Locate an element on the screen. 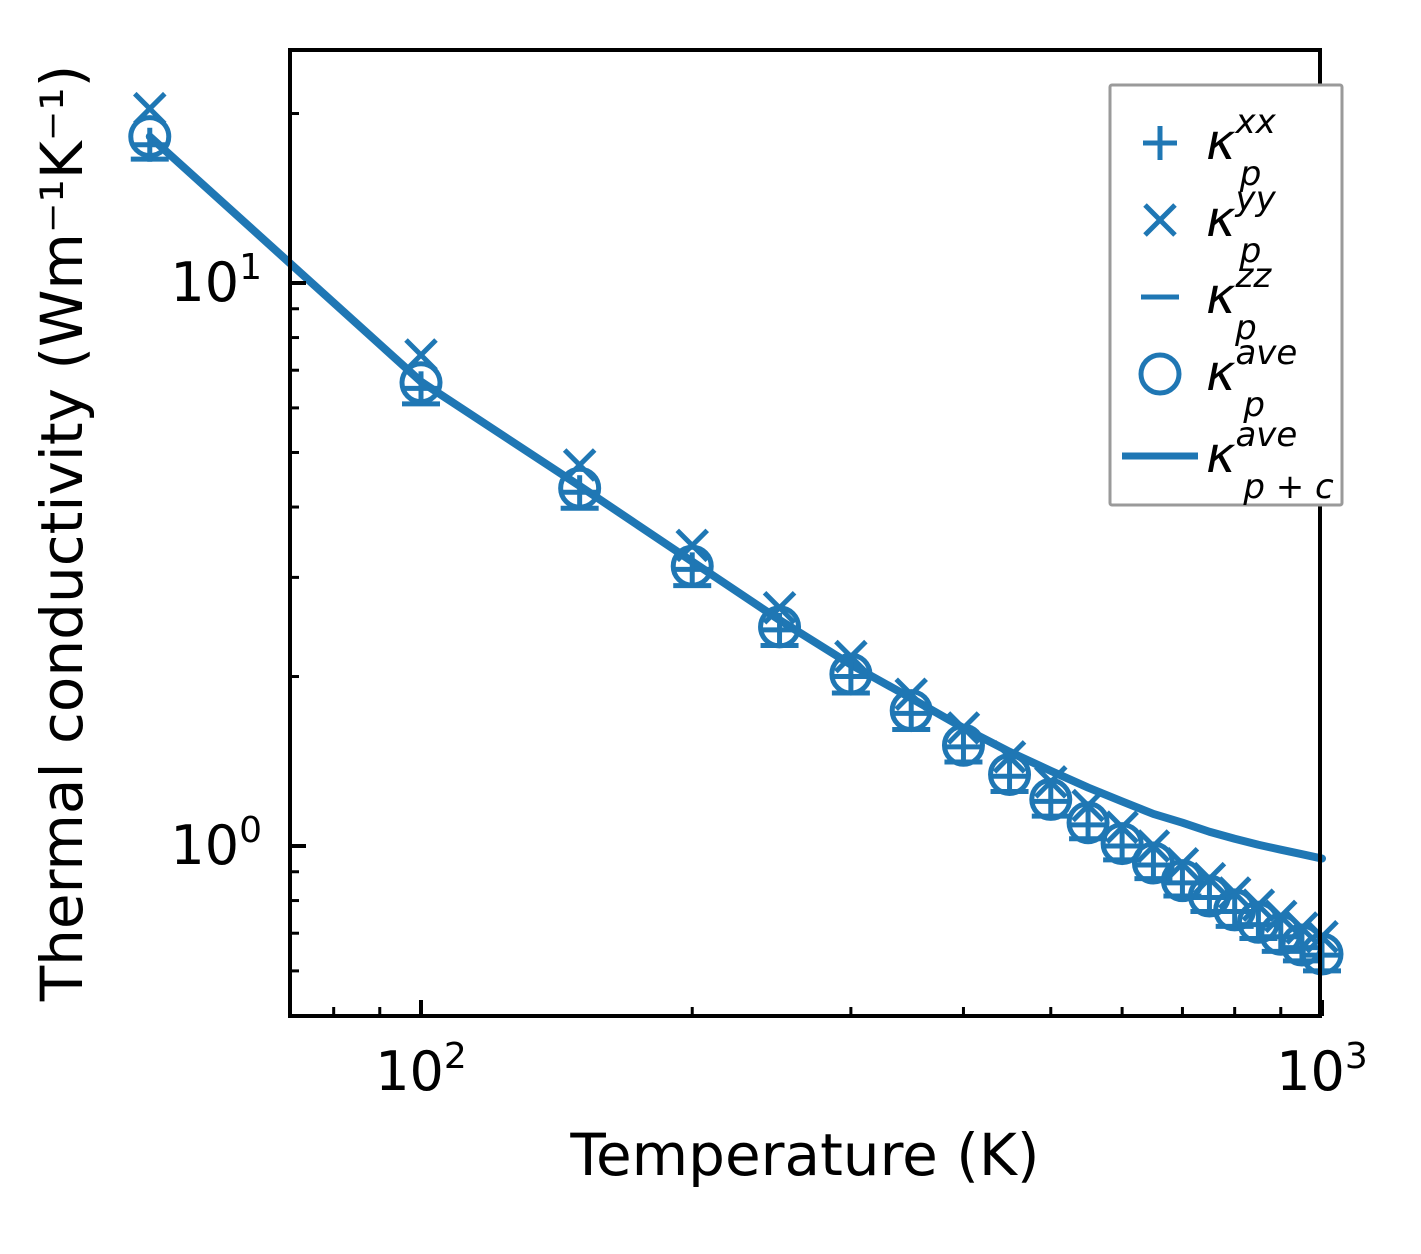  x-tick-label-exponent: 3 is located at coordinates (1356, 1056).